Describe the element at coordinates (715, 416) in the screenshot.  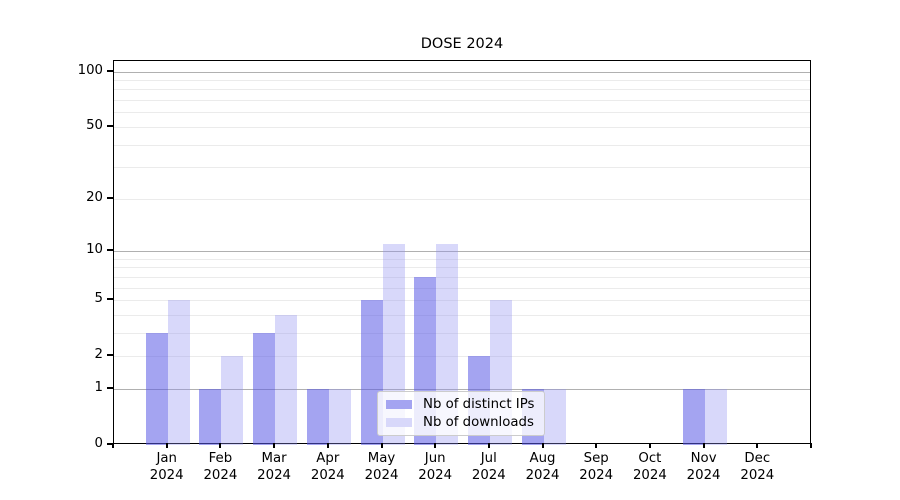
I see `bar-nov-downloads` at that location.